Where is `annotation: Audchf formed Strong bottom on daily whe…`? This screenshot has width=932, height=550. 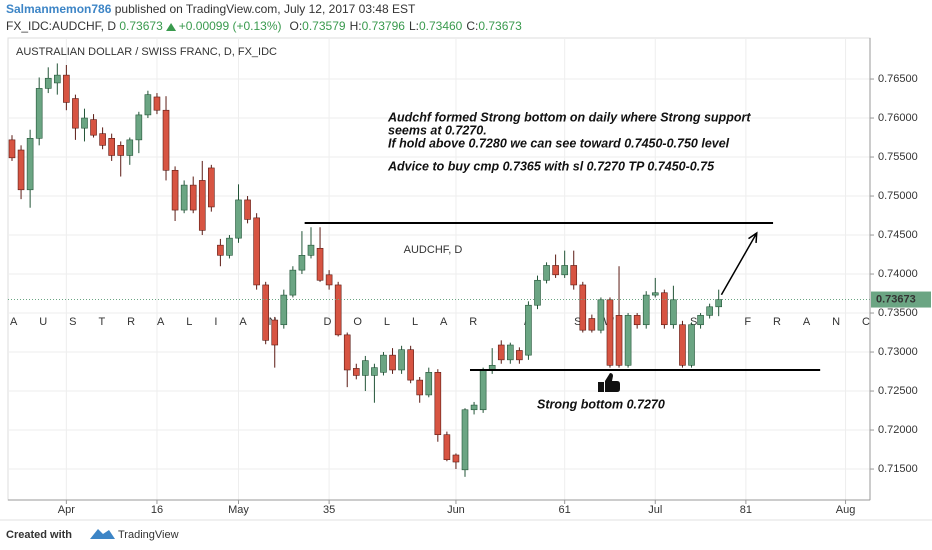 annotation: Audchf formed Strong bottom on daily whe… is located at coordinates (569, 117).